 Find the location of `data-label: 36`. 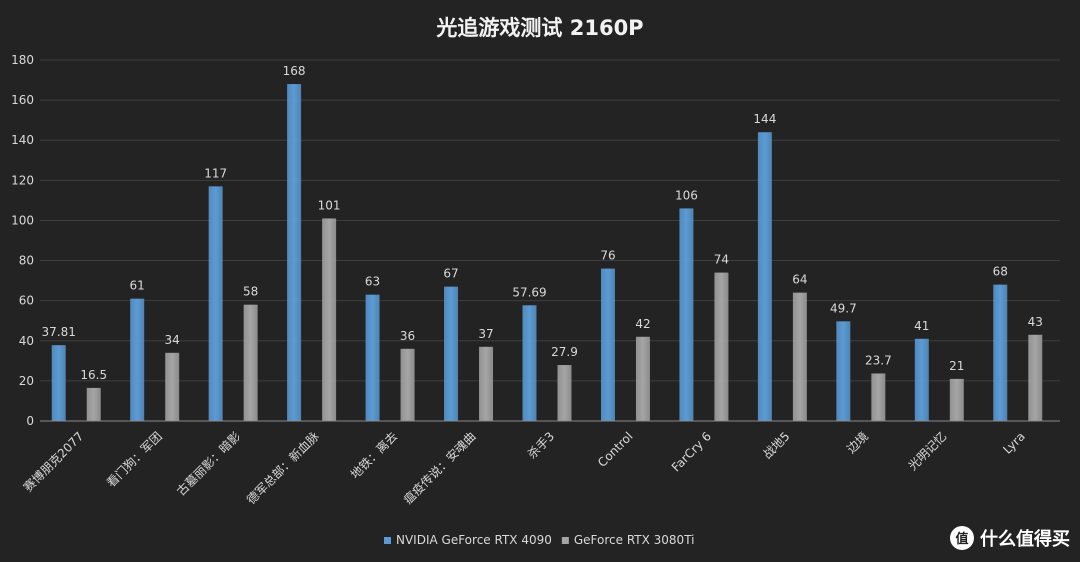

data-label: 36 is located at coordinates (407, 336).